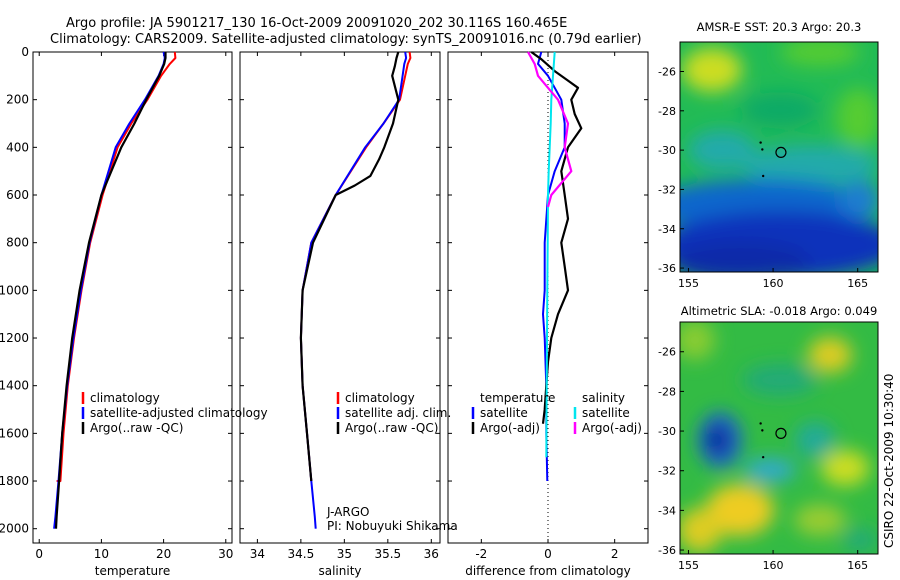 The width and height of the screenshot is (900, 580). I want to click on x-tick-label: 30, so click(225, 554).